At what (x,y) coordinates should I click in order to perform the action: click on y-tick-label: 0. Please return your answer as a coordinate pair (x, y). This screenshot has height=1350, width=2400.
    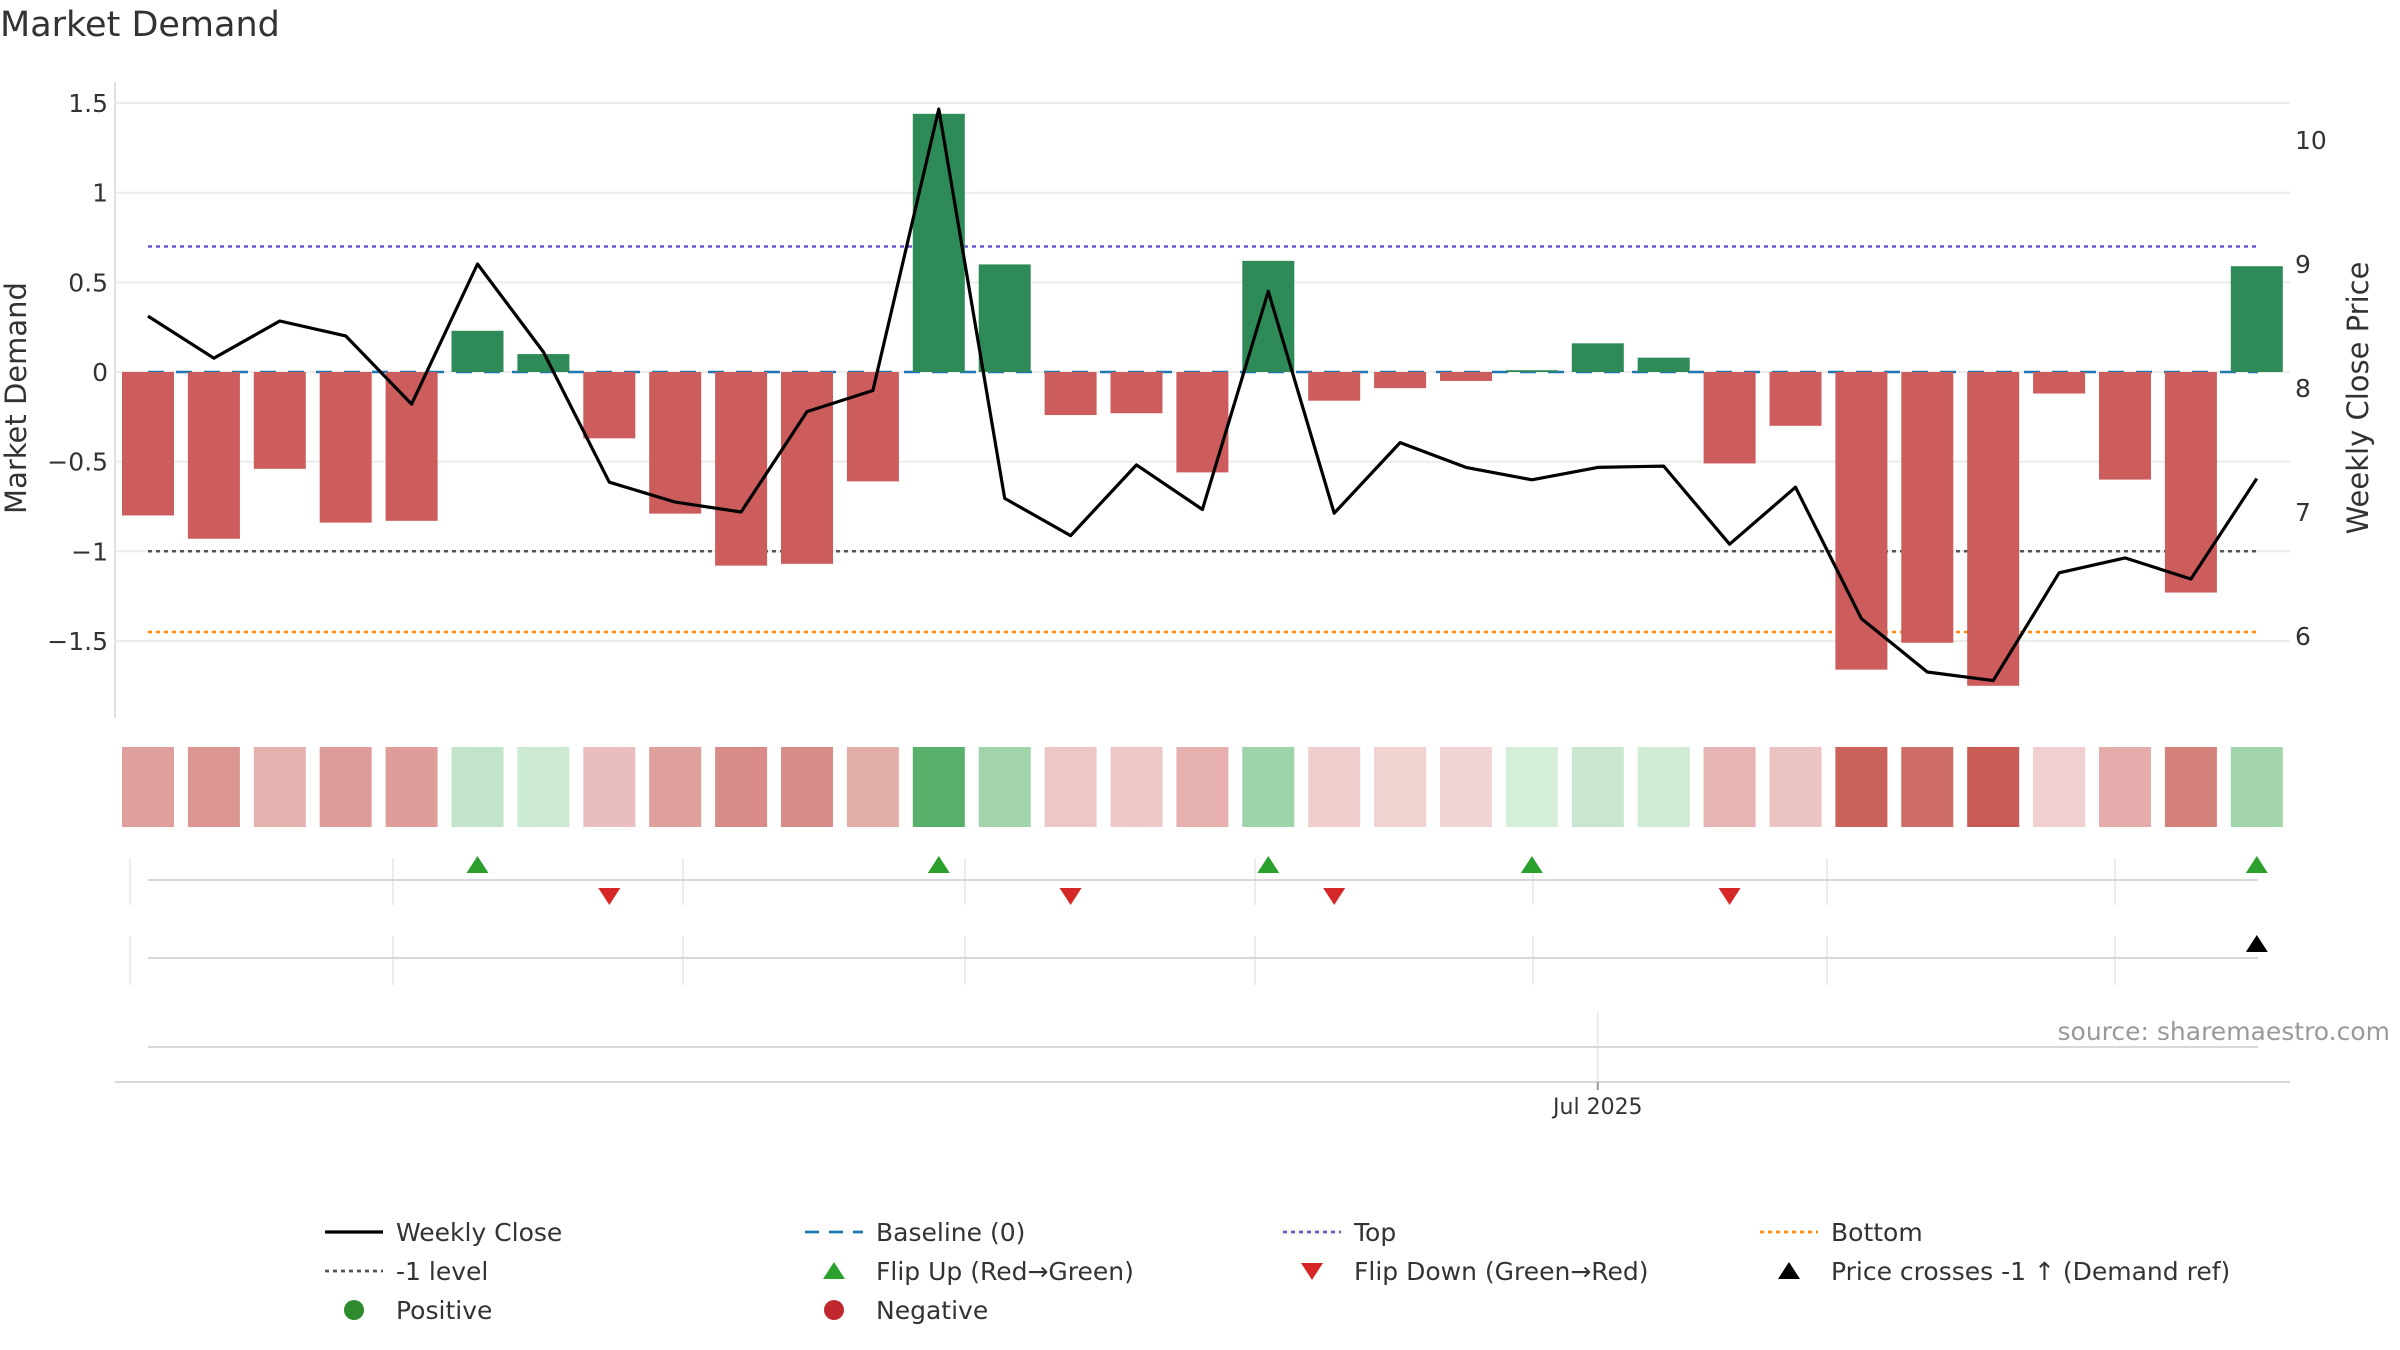
    Looking at the image, I should click on (100, 372).